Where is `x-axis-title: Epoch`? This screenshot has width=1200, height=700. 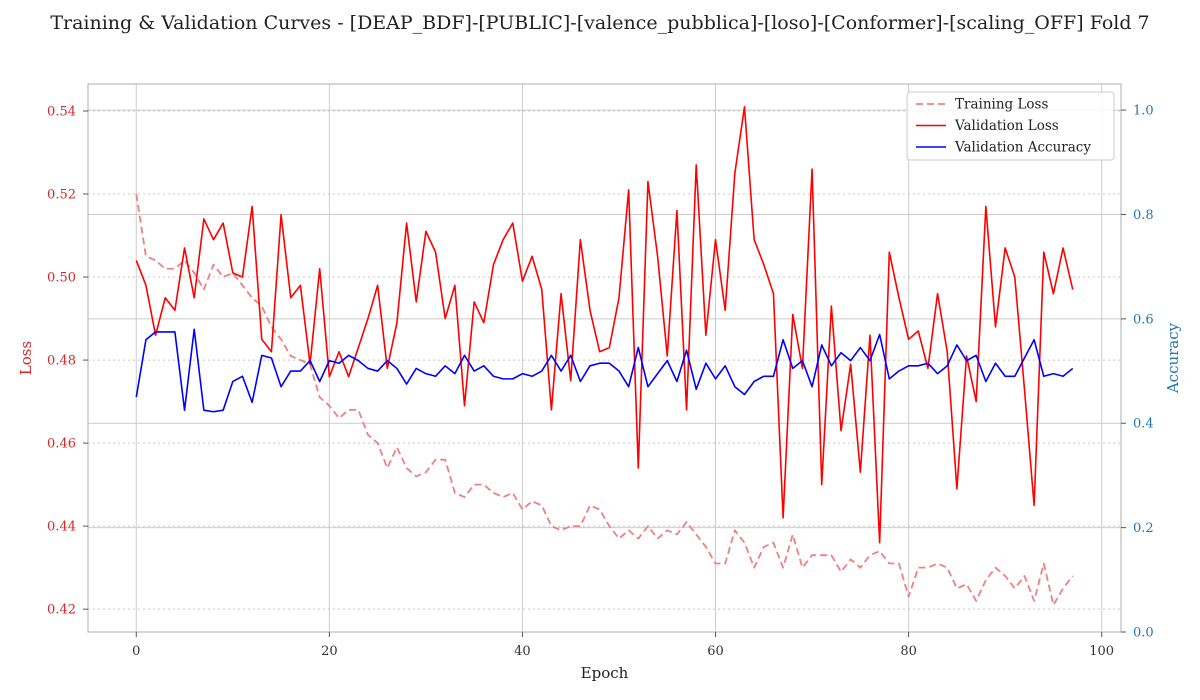 x-axis-title: Epoch is located at coordinates (605, 673).